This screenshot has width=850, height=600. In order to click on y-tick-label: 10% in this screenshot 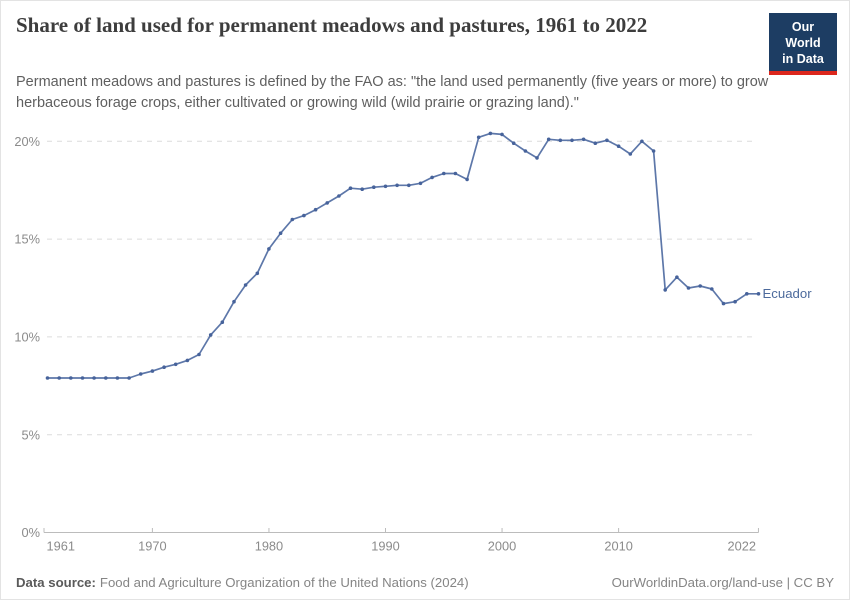, I will do `click(27, 336)`.